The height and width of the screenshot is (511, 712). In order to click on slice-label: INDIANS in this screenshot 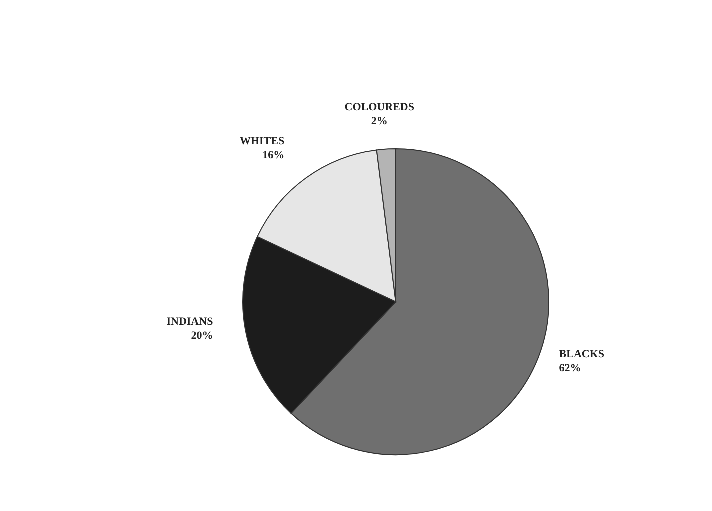, I will do `click(190, 322)`.